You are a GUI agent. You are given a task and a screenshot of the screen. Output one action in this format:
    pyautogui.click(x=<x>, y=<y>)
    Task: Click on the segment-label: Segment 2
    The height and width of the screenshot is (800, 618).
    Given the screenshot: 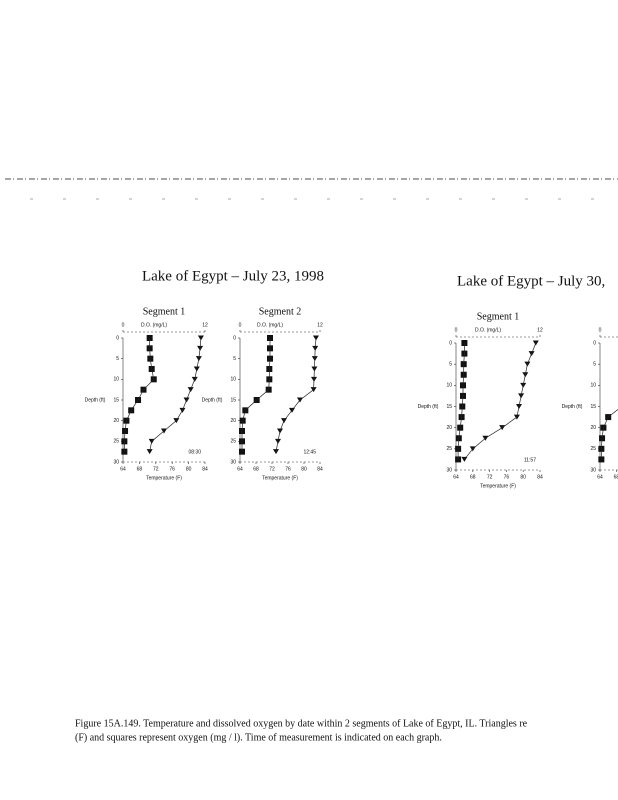 What is the action you would take?
    pyautogui.click(x=280, y=311)
    